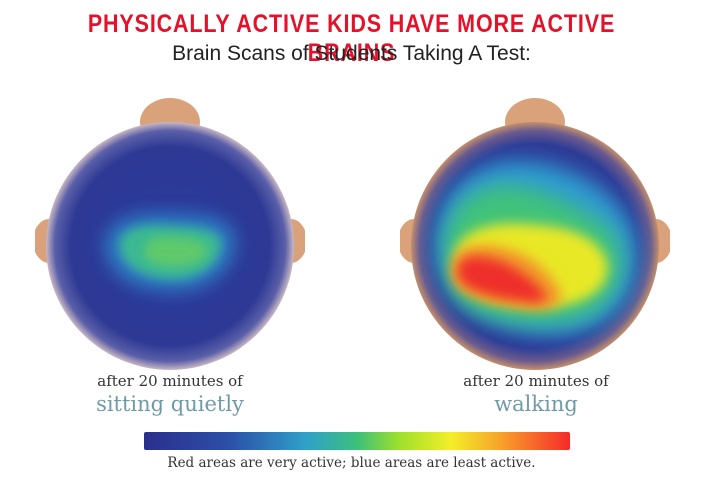 The image size is (703, 487). What do you see at coordinates (170, 404) in the screenshot?
I see `caption-sitting-line2: sitting quietly` at bounding box center [170, 404].